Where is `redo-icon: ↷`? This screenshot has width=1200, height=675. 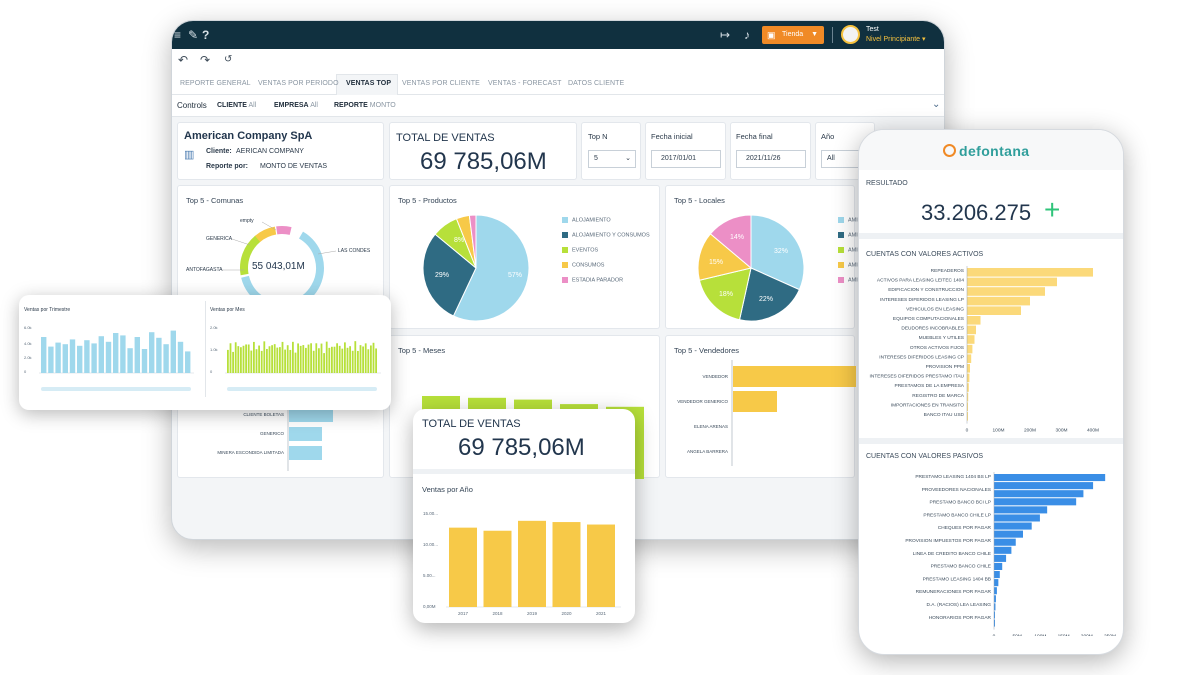 redo-icon: ↷ is located at coordinates (205, 60).